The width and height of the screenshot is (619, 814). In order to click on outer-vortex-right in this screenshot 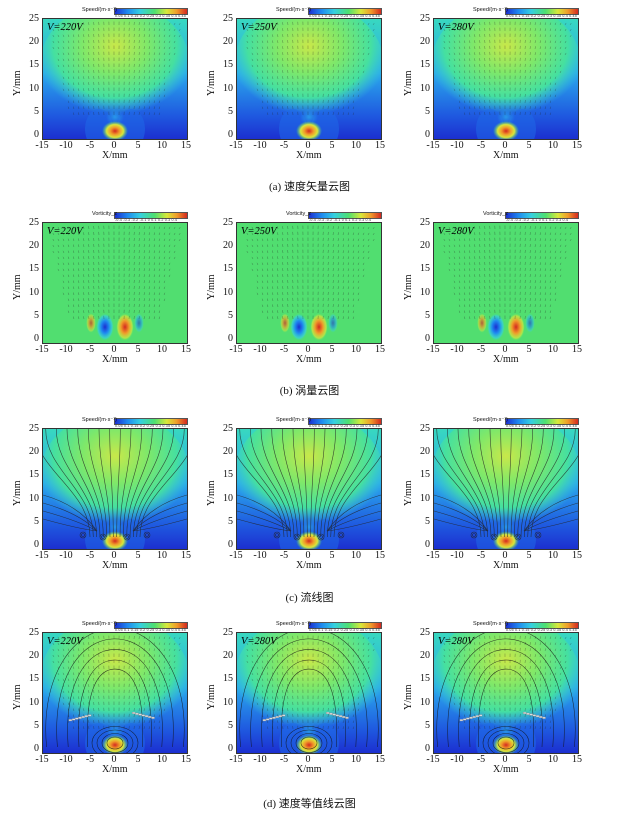, I will do `click(333, 323)`.